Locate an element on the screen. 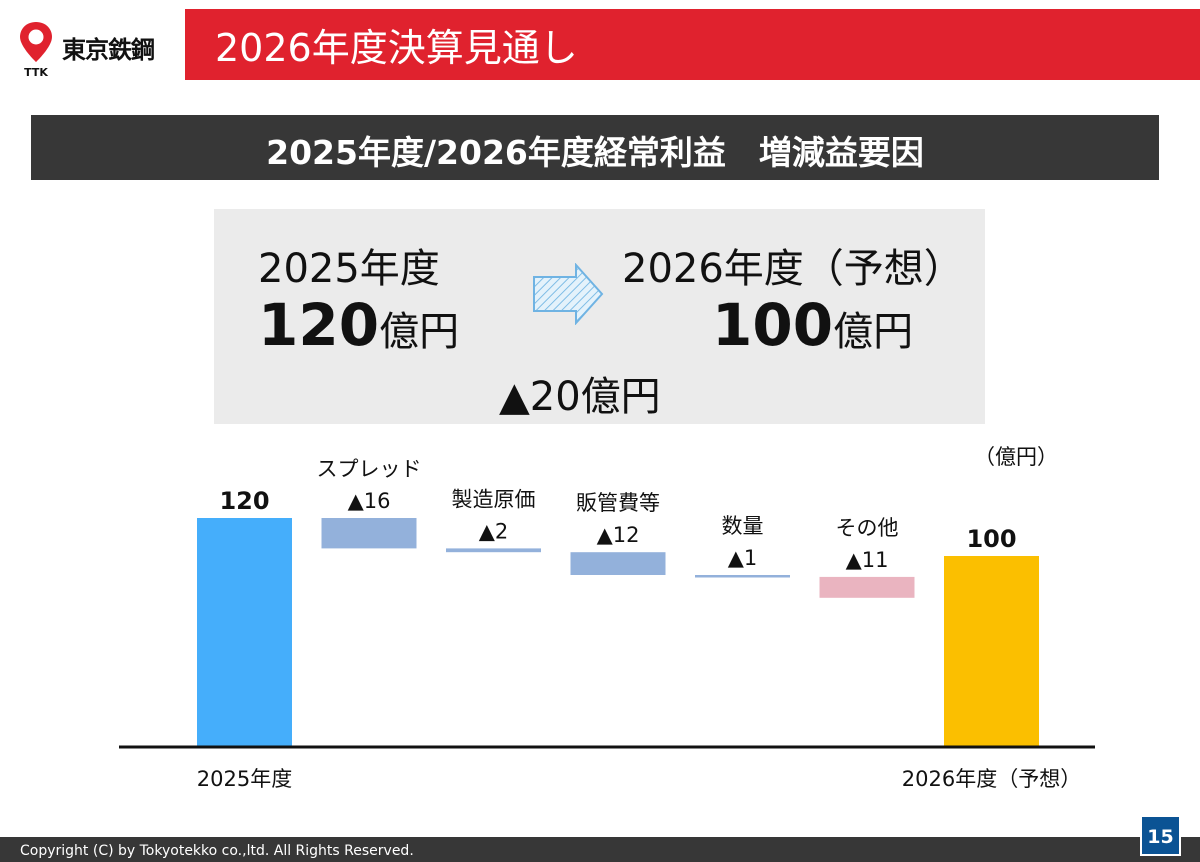 This screenshot has height=862, width=1200. next-value-unit: 億円 is located at coordinates (873, 332).